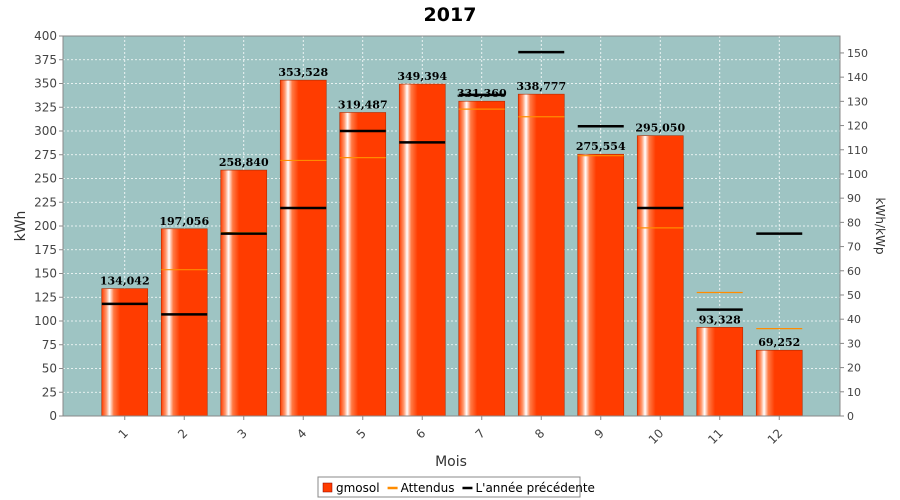  I want to click on legend-label: L'année précédente, so click(534, 488).